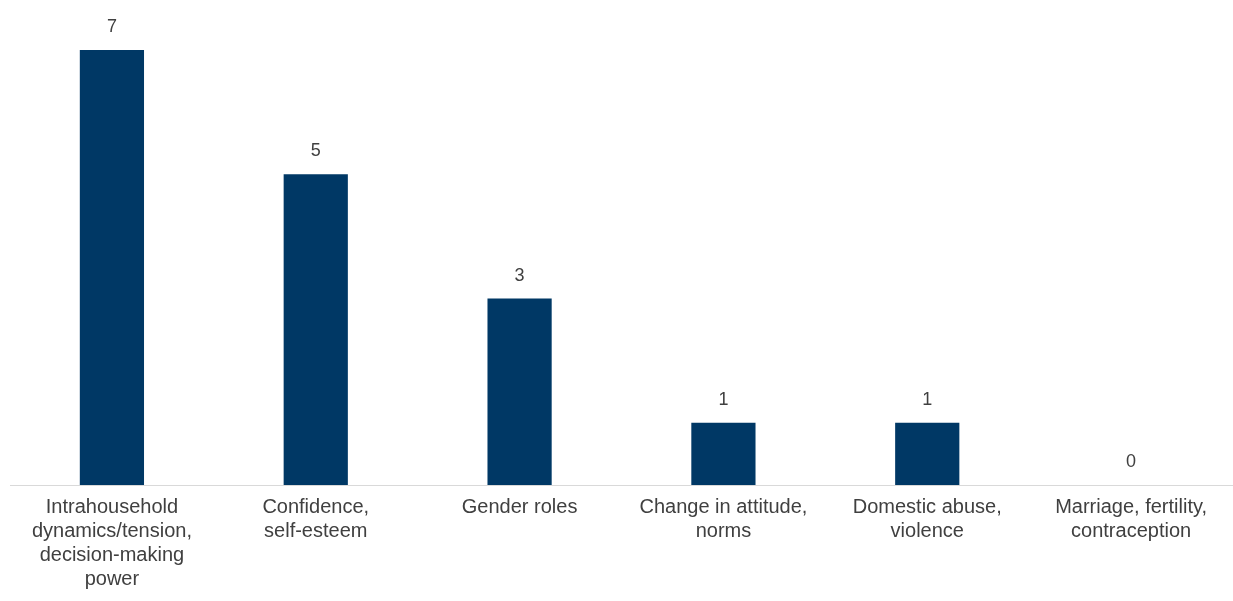 The height and width of the screenshot is (601, 1233). Describe the element at coordinates (723, 517) in the screenshot. I see `x-tick-label: Change in attitude, norms` at that location.